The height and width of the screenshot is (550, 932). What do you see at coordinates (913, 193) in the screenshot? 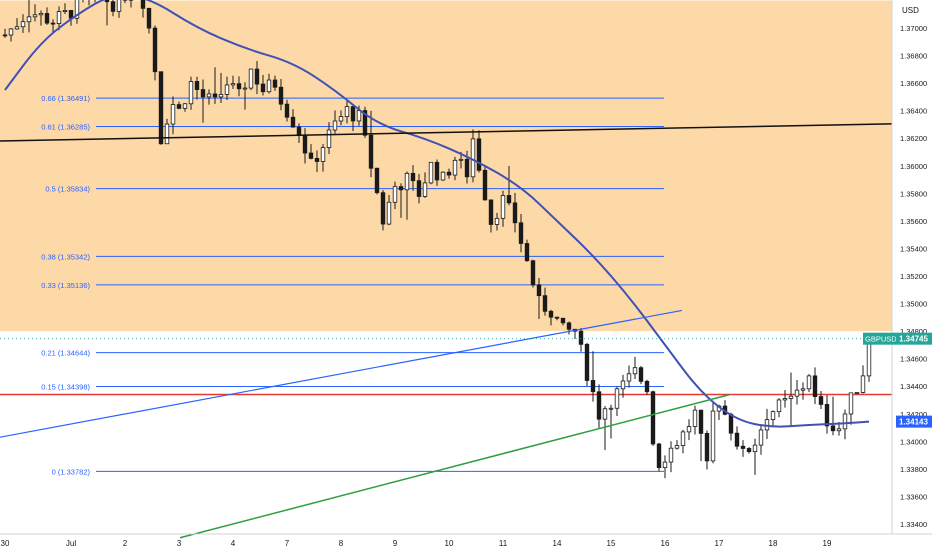
I see `price-tick-label: 1.35800` at bounding box center [913, 193].